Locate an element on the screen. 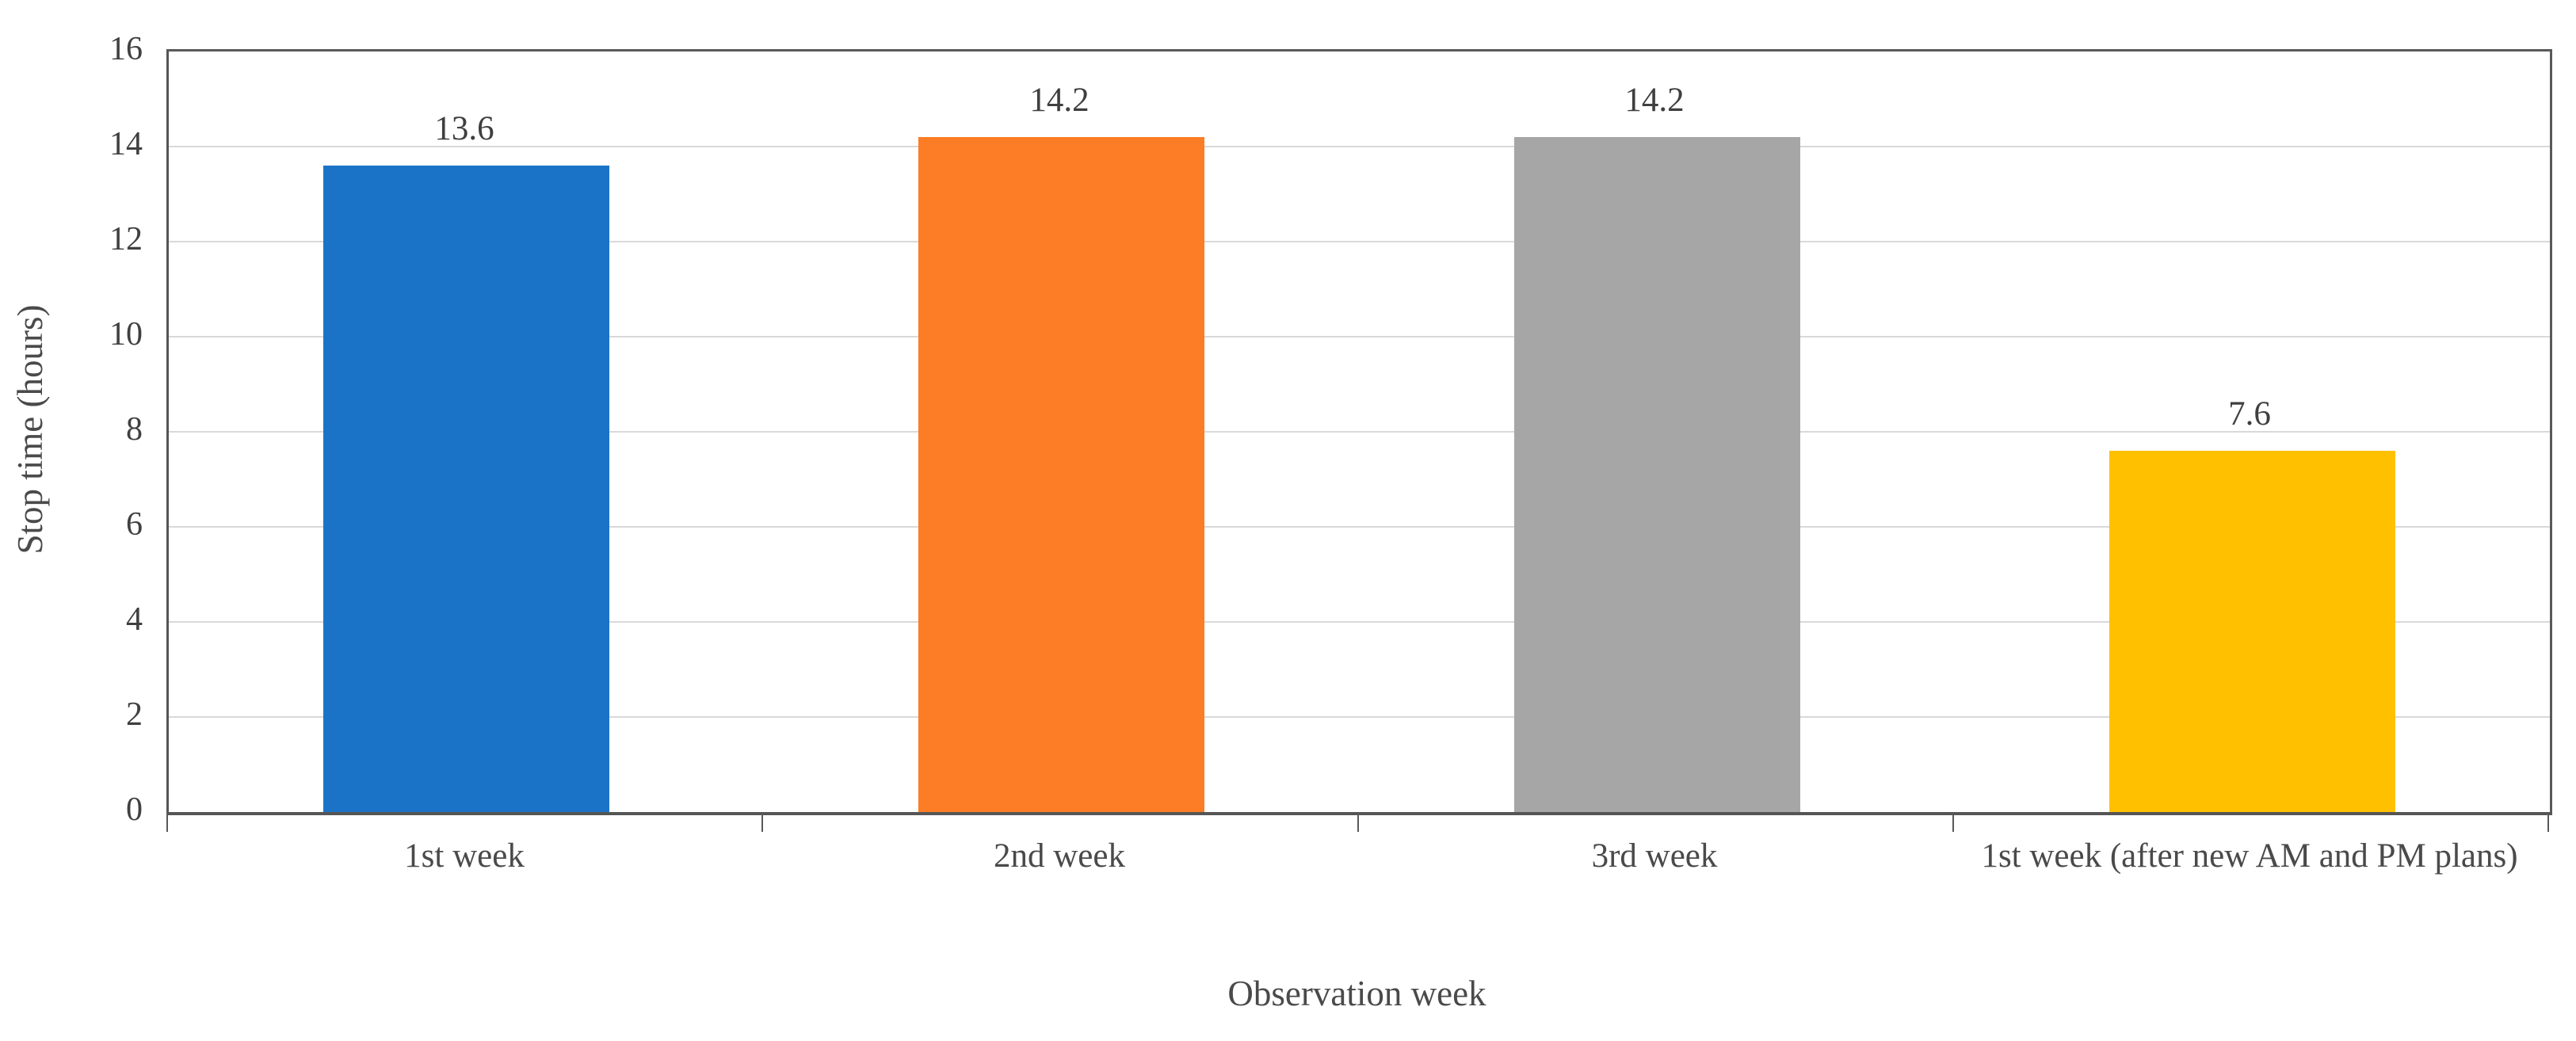  x-category-label-3: 3rd week is located at coordinates (1654, 856).